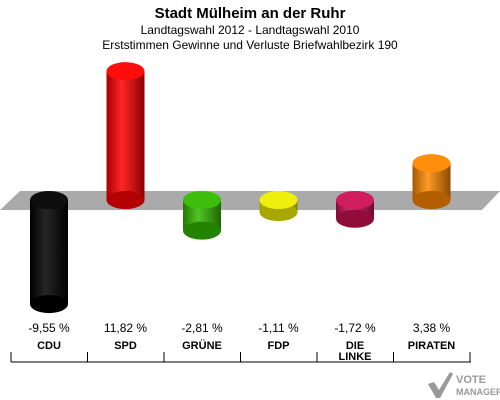  What do you see at coordinates (355, 200) in the screenshot?
I see `bar-top-cap-die-linke` at bounding box center [355, 200].